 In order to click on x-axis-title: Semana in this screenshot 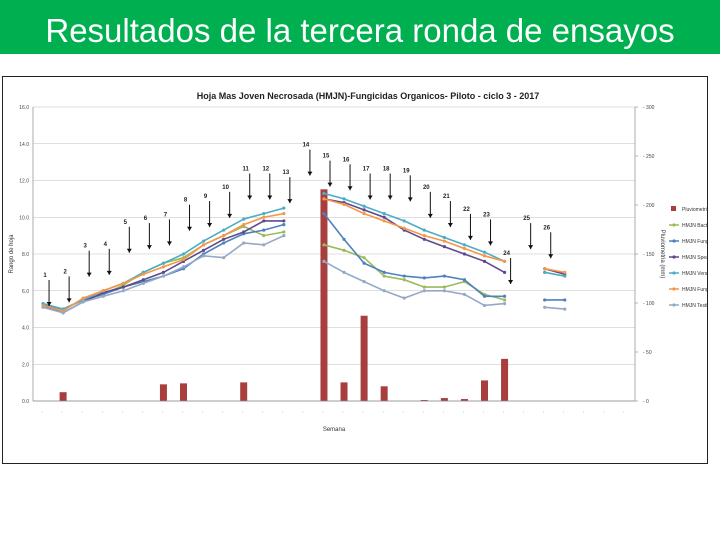, I will do `click(334, 430)`.